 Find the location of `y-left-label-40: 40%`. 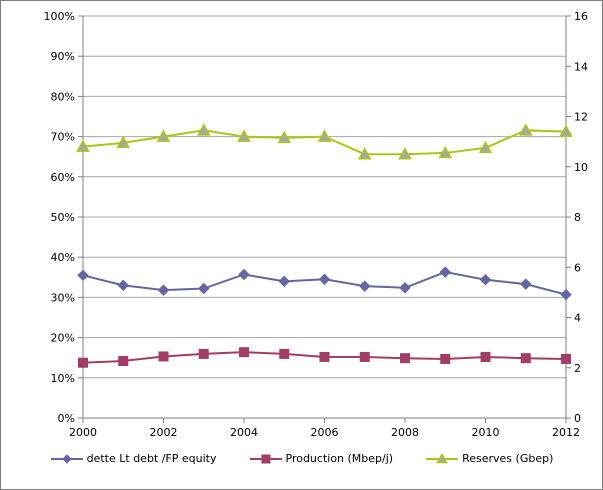

y-left-label-40: 40% is located at coordinates (63, 257).